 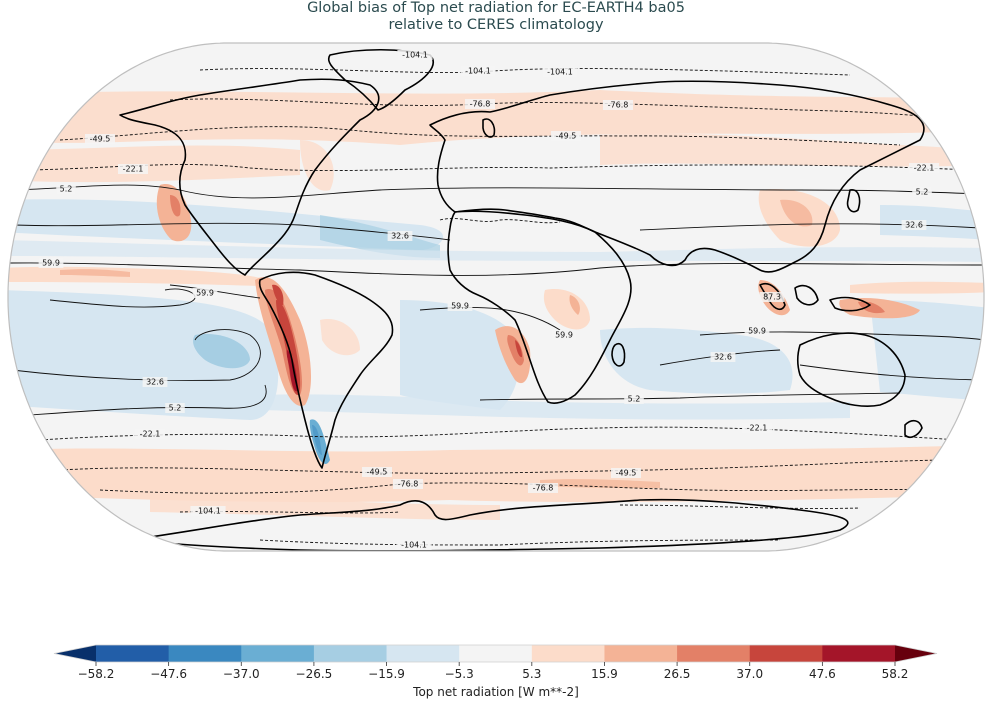 What do you see at coordinates (496, 692) in the screenshot?
I see `colorbar-label: Top net radiation [W m**-2]` at bounding box center [496, 692].